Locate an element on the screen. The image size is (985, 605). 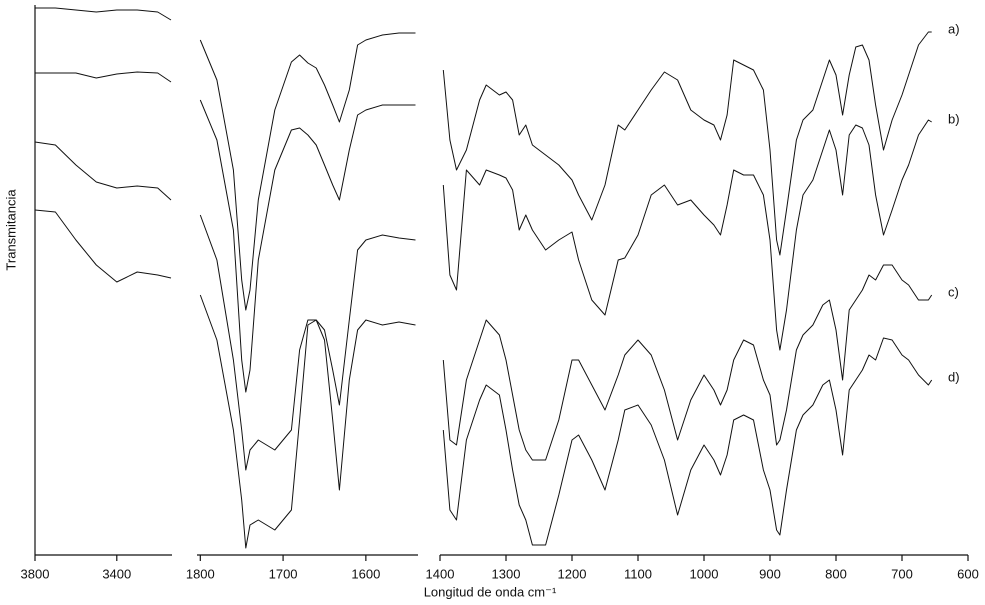
x-tick-label: 1300 is located at coordinates (506, 573).